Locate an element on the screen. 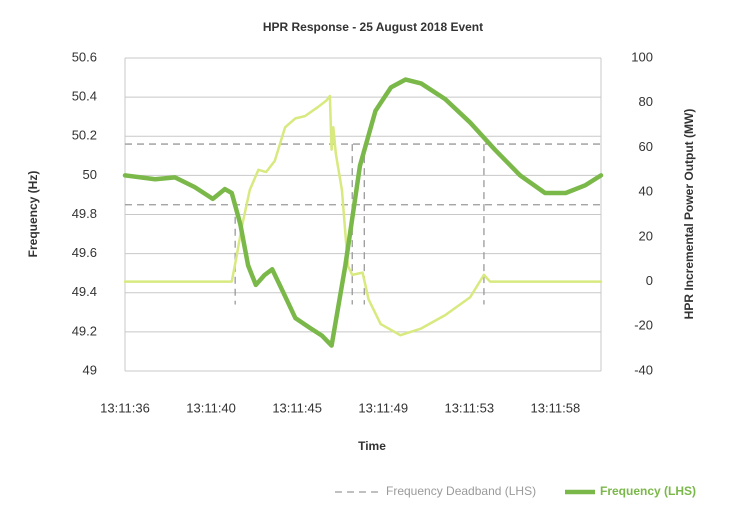 The height and width of the screenshot is (507, 747). y-tick-label: 49.8 is located at coordinates (84, 213).